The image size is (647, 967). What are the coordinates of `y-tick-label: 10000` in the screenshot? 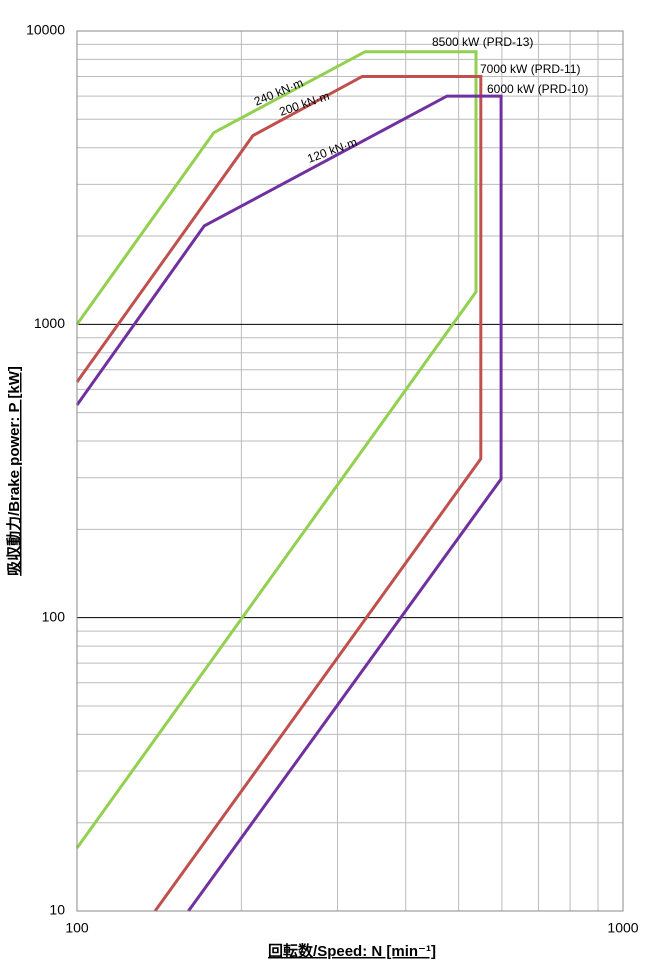 It's located at (45, 30).